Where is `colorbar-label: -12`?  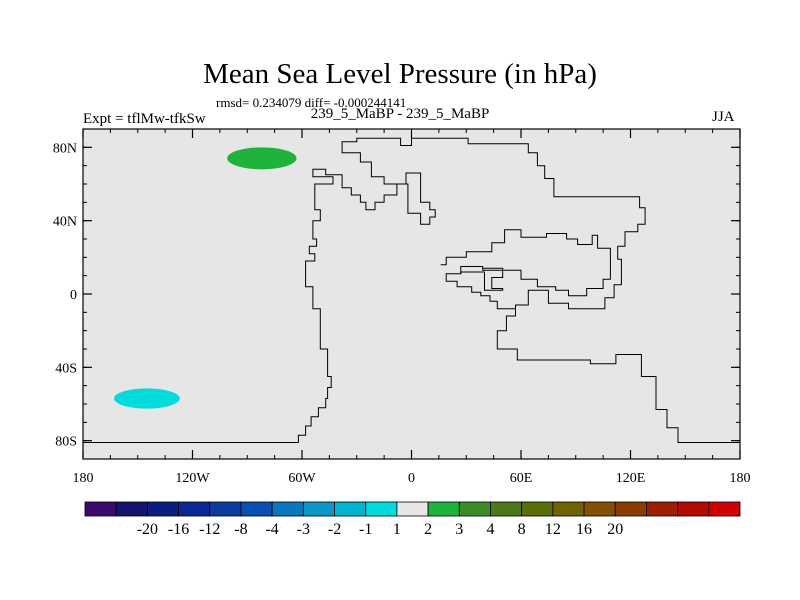 colorbar-label: -12 is located at coordinates (209, 529).